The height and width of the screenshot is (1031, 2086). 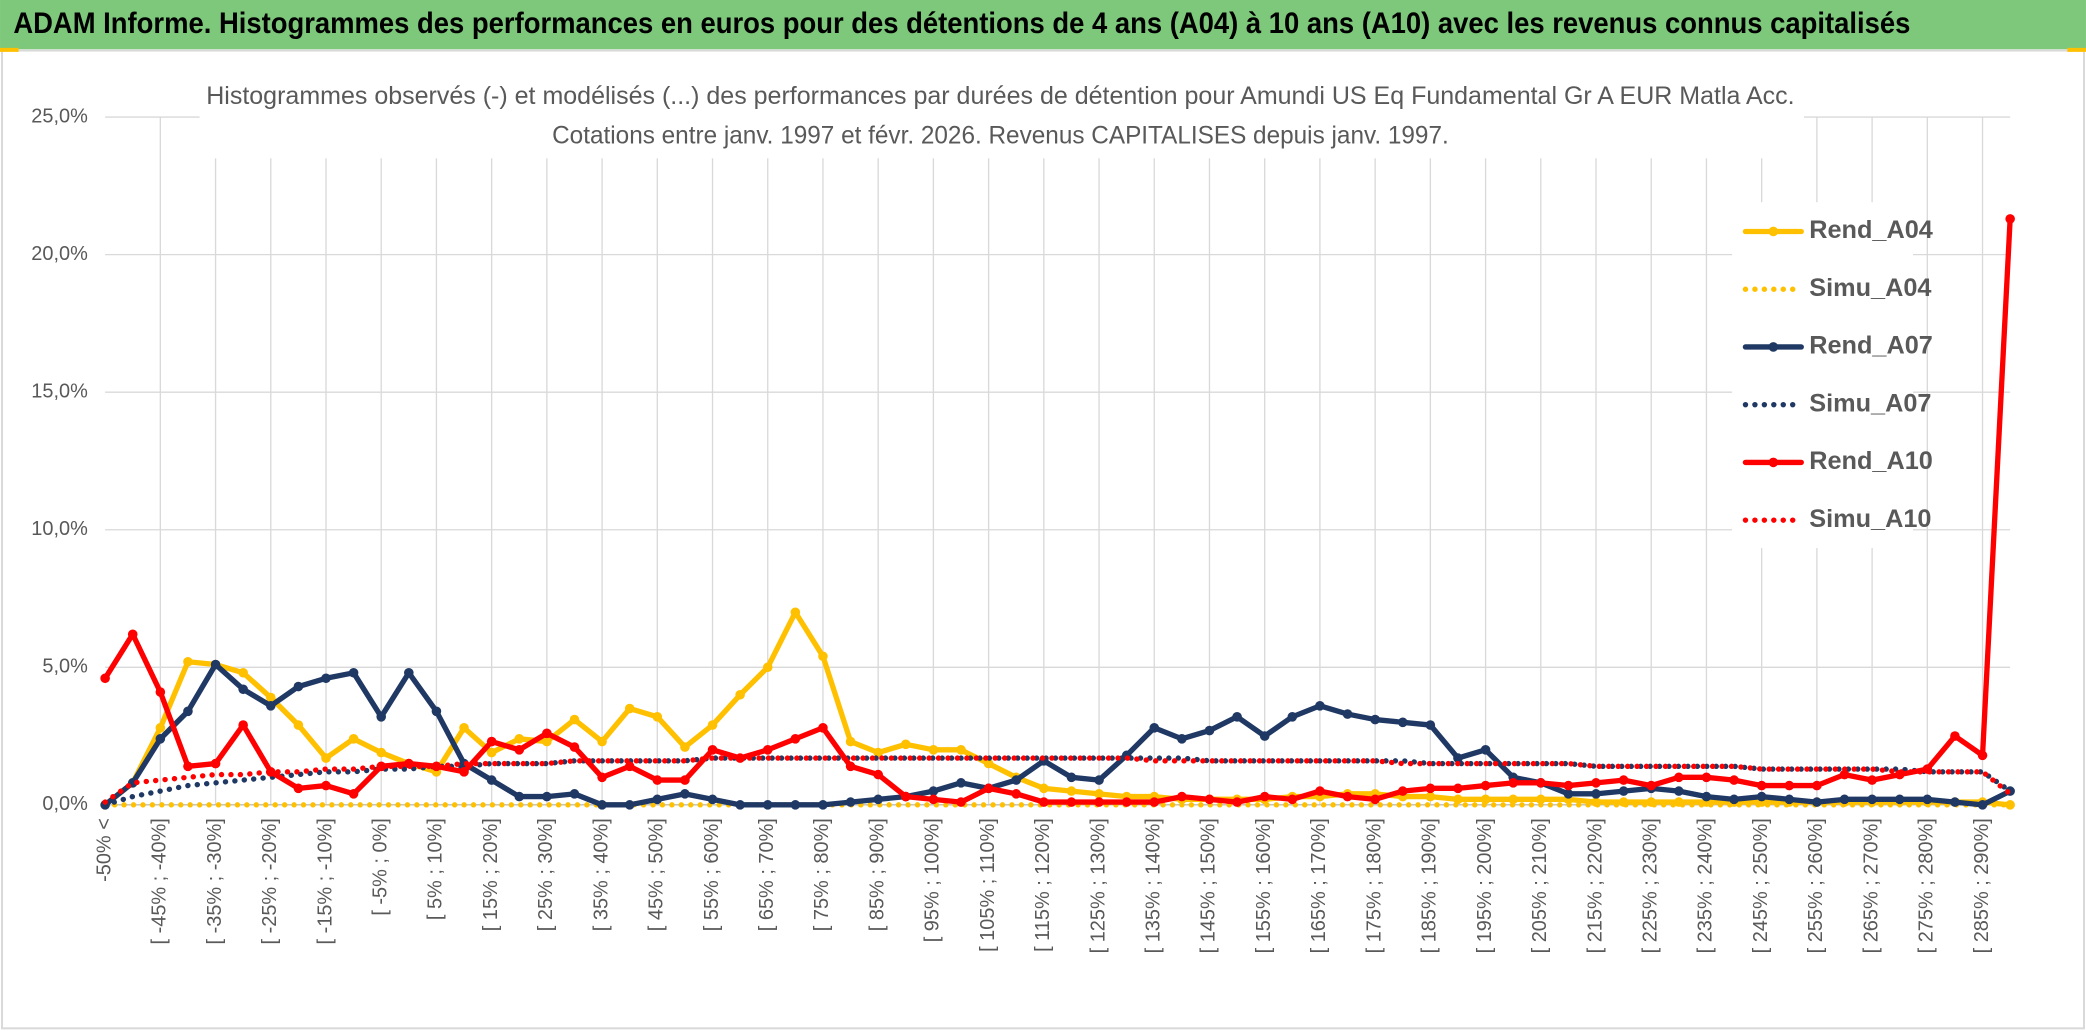 I want to click on x-tick-label: [ 275% ; 280%], so click(x=1927, y=885).